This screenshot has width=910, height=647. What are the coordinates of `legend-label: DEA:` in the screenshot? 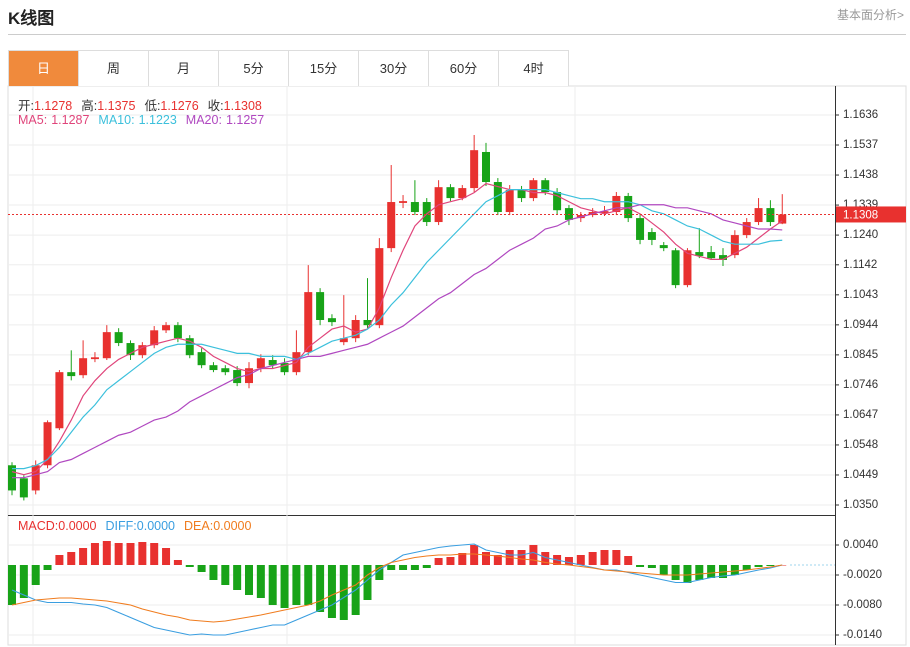 It's located at (199, 526).